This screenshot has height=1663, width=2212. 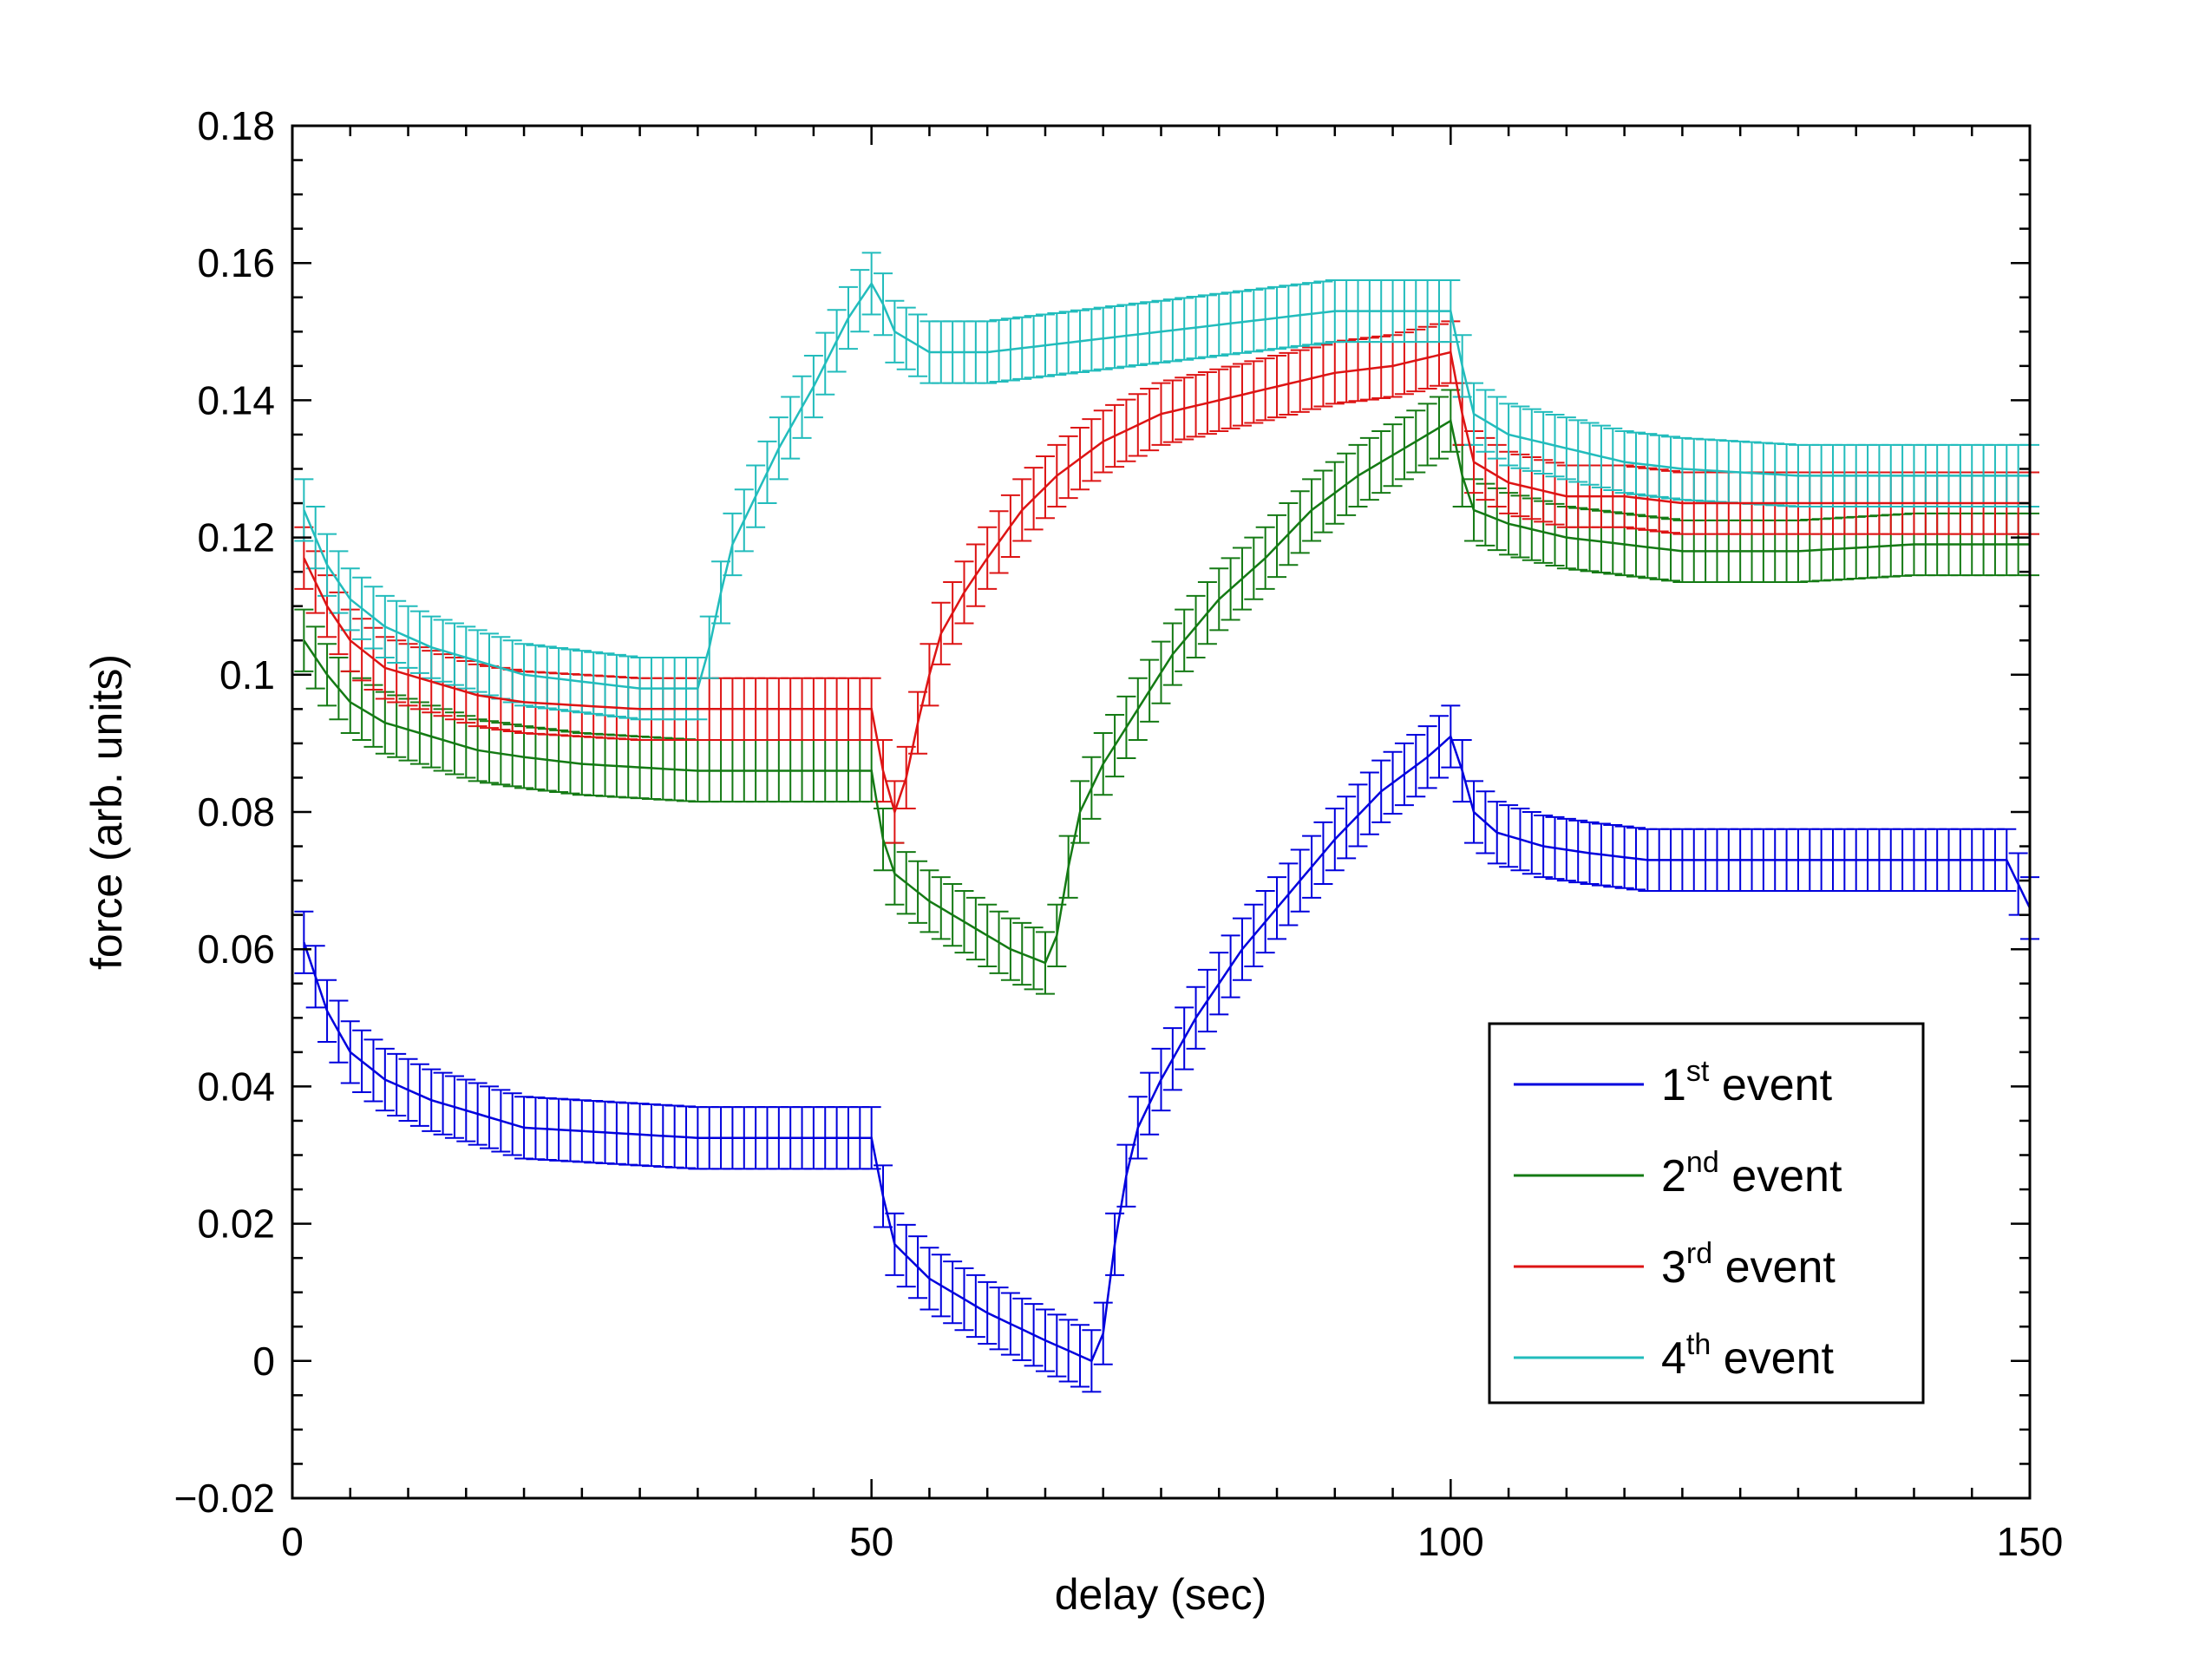 I want to click on x-tick-label: 100, so click(x=1450, y=1541).